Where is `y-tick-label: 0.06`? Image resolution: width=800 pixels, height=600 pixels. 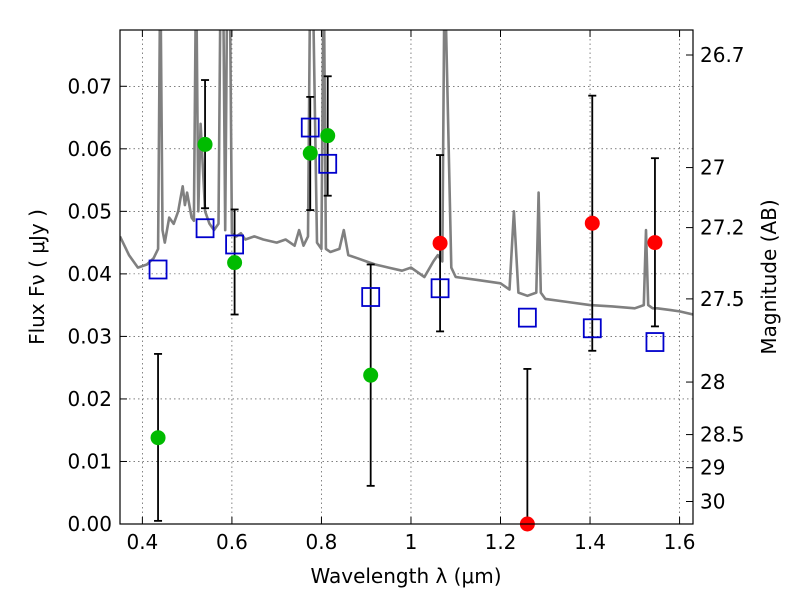
y-tick-label: 0.06 is located at coordinates (89, 149).